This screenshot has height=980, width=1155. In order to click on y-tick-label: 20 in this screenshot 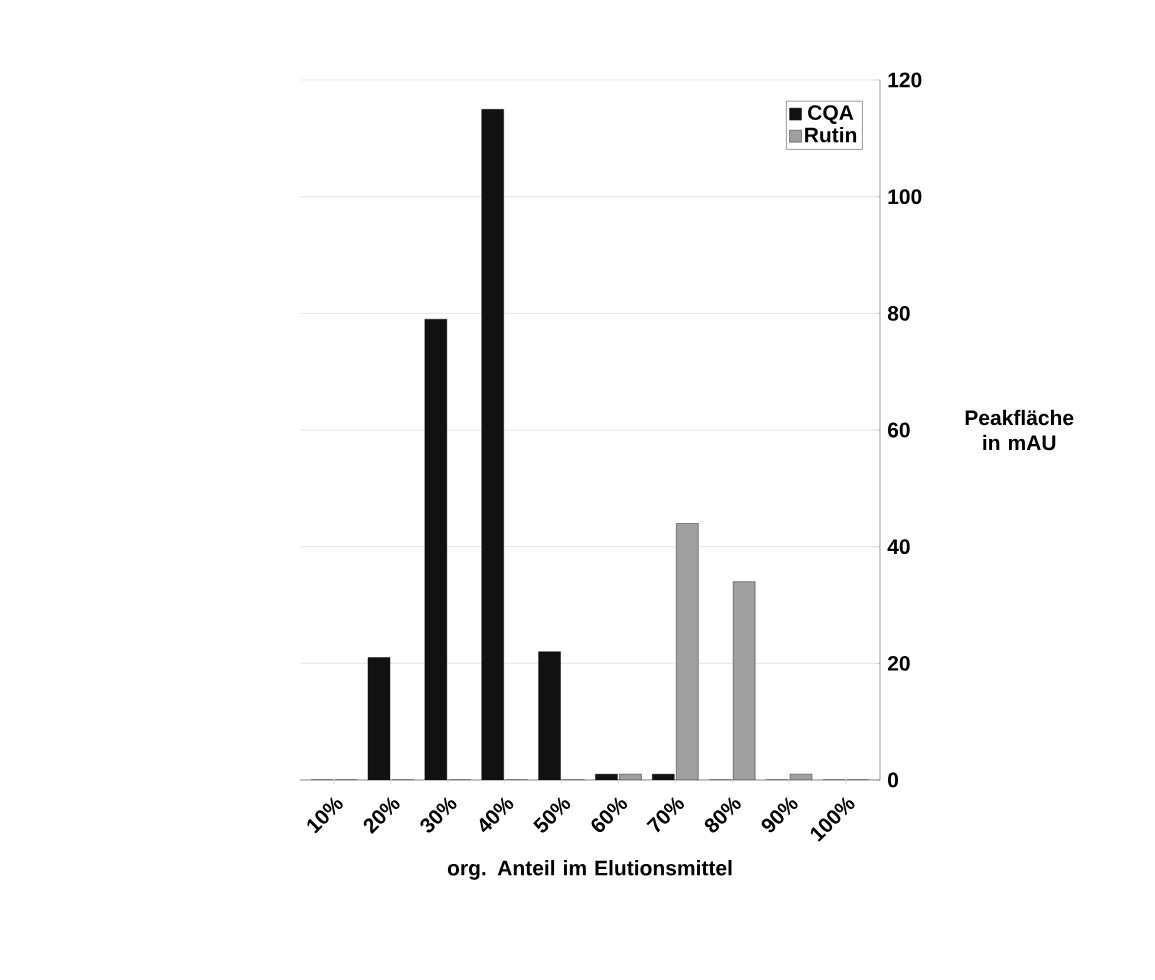, I will do `click(898, 663)`.